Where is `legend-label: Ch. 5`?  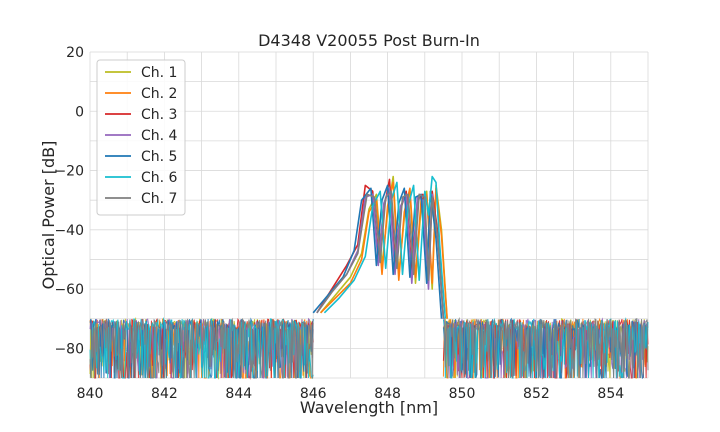
legend-label: Ch. 5 is located at coordinates (159, 157).